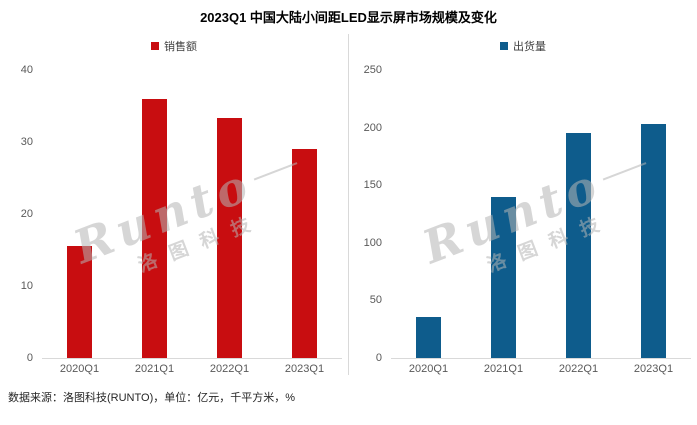 The height and width of the screenshot is (425, 697). Describe the element at coordinates (192, 369) in the screenshot. I see `sales-x-labels: 2020Q1 2021Q1 2022Q1 2023Q1` at that location.